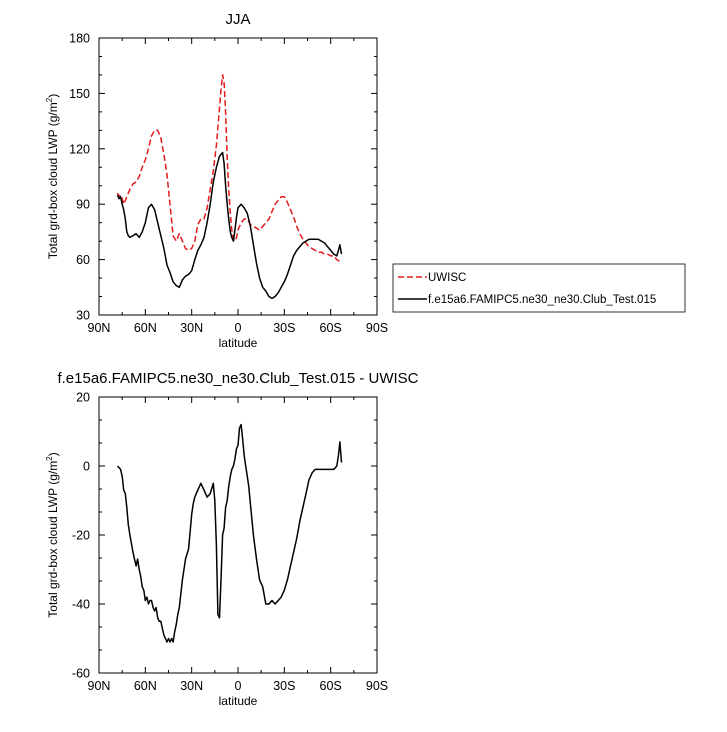 The image size is (727, 732). Describe the element at coordinates (191, 686) in the screenshot. I see `chart2-x-tick-label: 30N` at that location.